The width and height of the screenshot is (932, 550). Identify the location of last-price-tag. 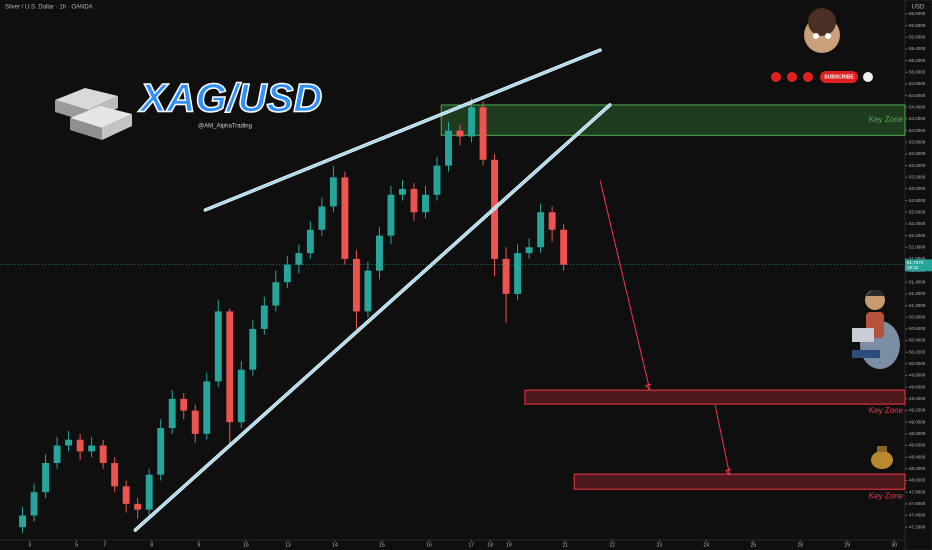
(918, 265).